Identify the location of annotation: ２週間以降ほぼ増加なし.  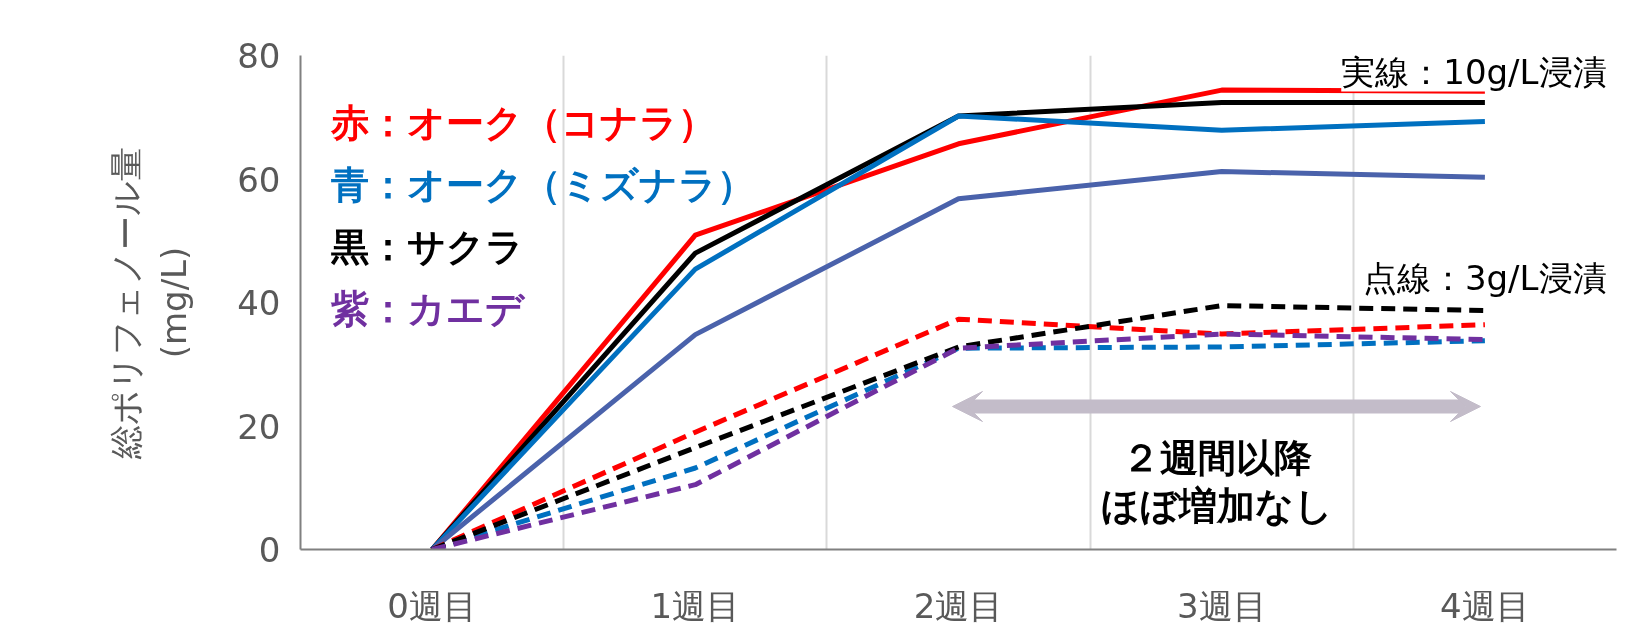
(1216, 481).